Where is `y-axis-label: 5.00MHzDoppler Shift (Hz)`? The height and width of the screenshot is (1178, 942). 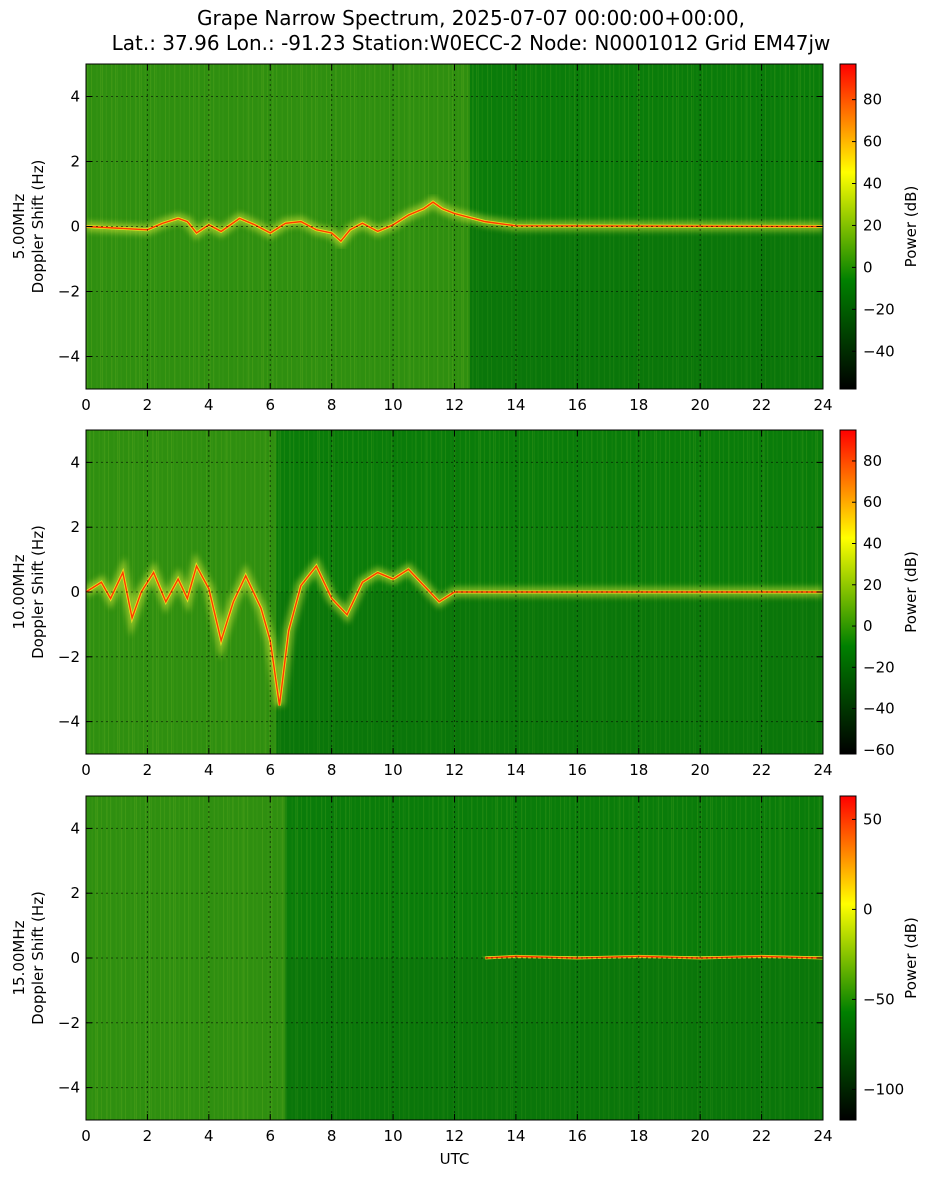 y-axis-label: 5.00MHzDoppler Shift (Hz) is located at coordinates (28, 227).